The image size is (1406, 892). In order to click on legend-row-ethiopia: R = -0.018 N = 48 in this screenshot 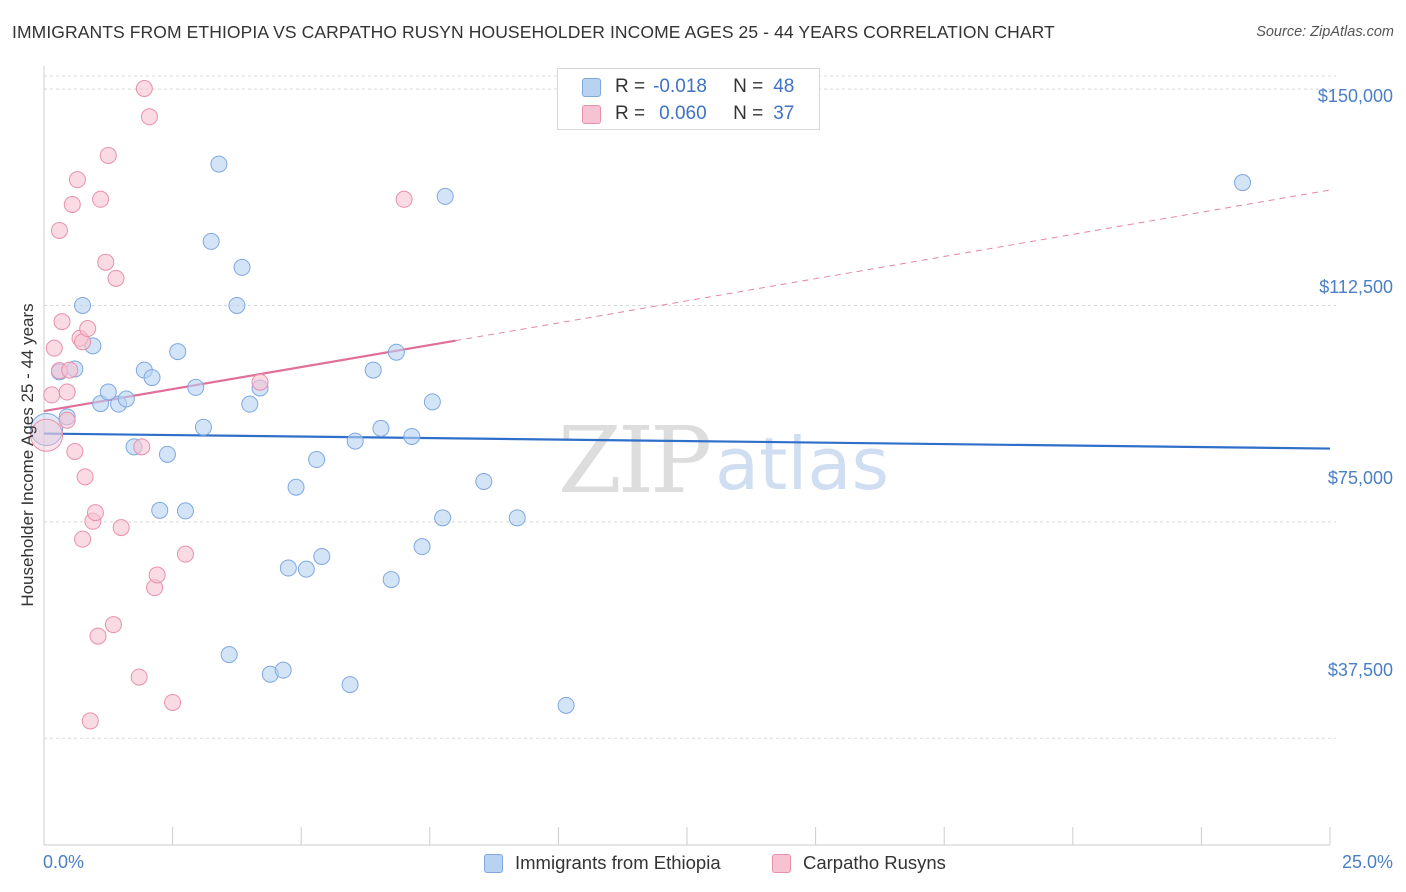, I will do `click(688, 87)`.